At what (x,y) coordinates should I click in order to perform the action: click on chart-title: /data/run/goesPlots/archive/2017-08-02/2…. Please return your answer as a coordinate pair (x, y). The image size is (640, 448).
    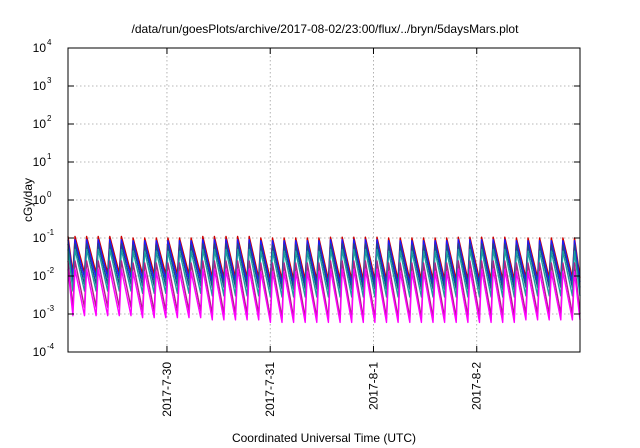
    Looking at the image, I should click on (326, 29).